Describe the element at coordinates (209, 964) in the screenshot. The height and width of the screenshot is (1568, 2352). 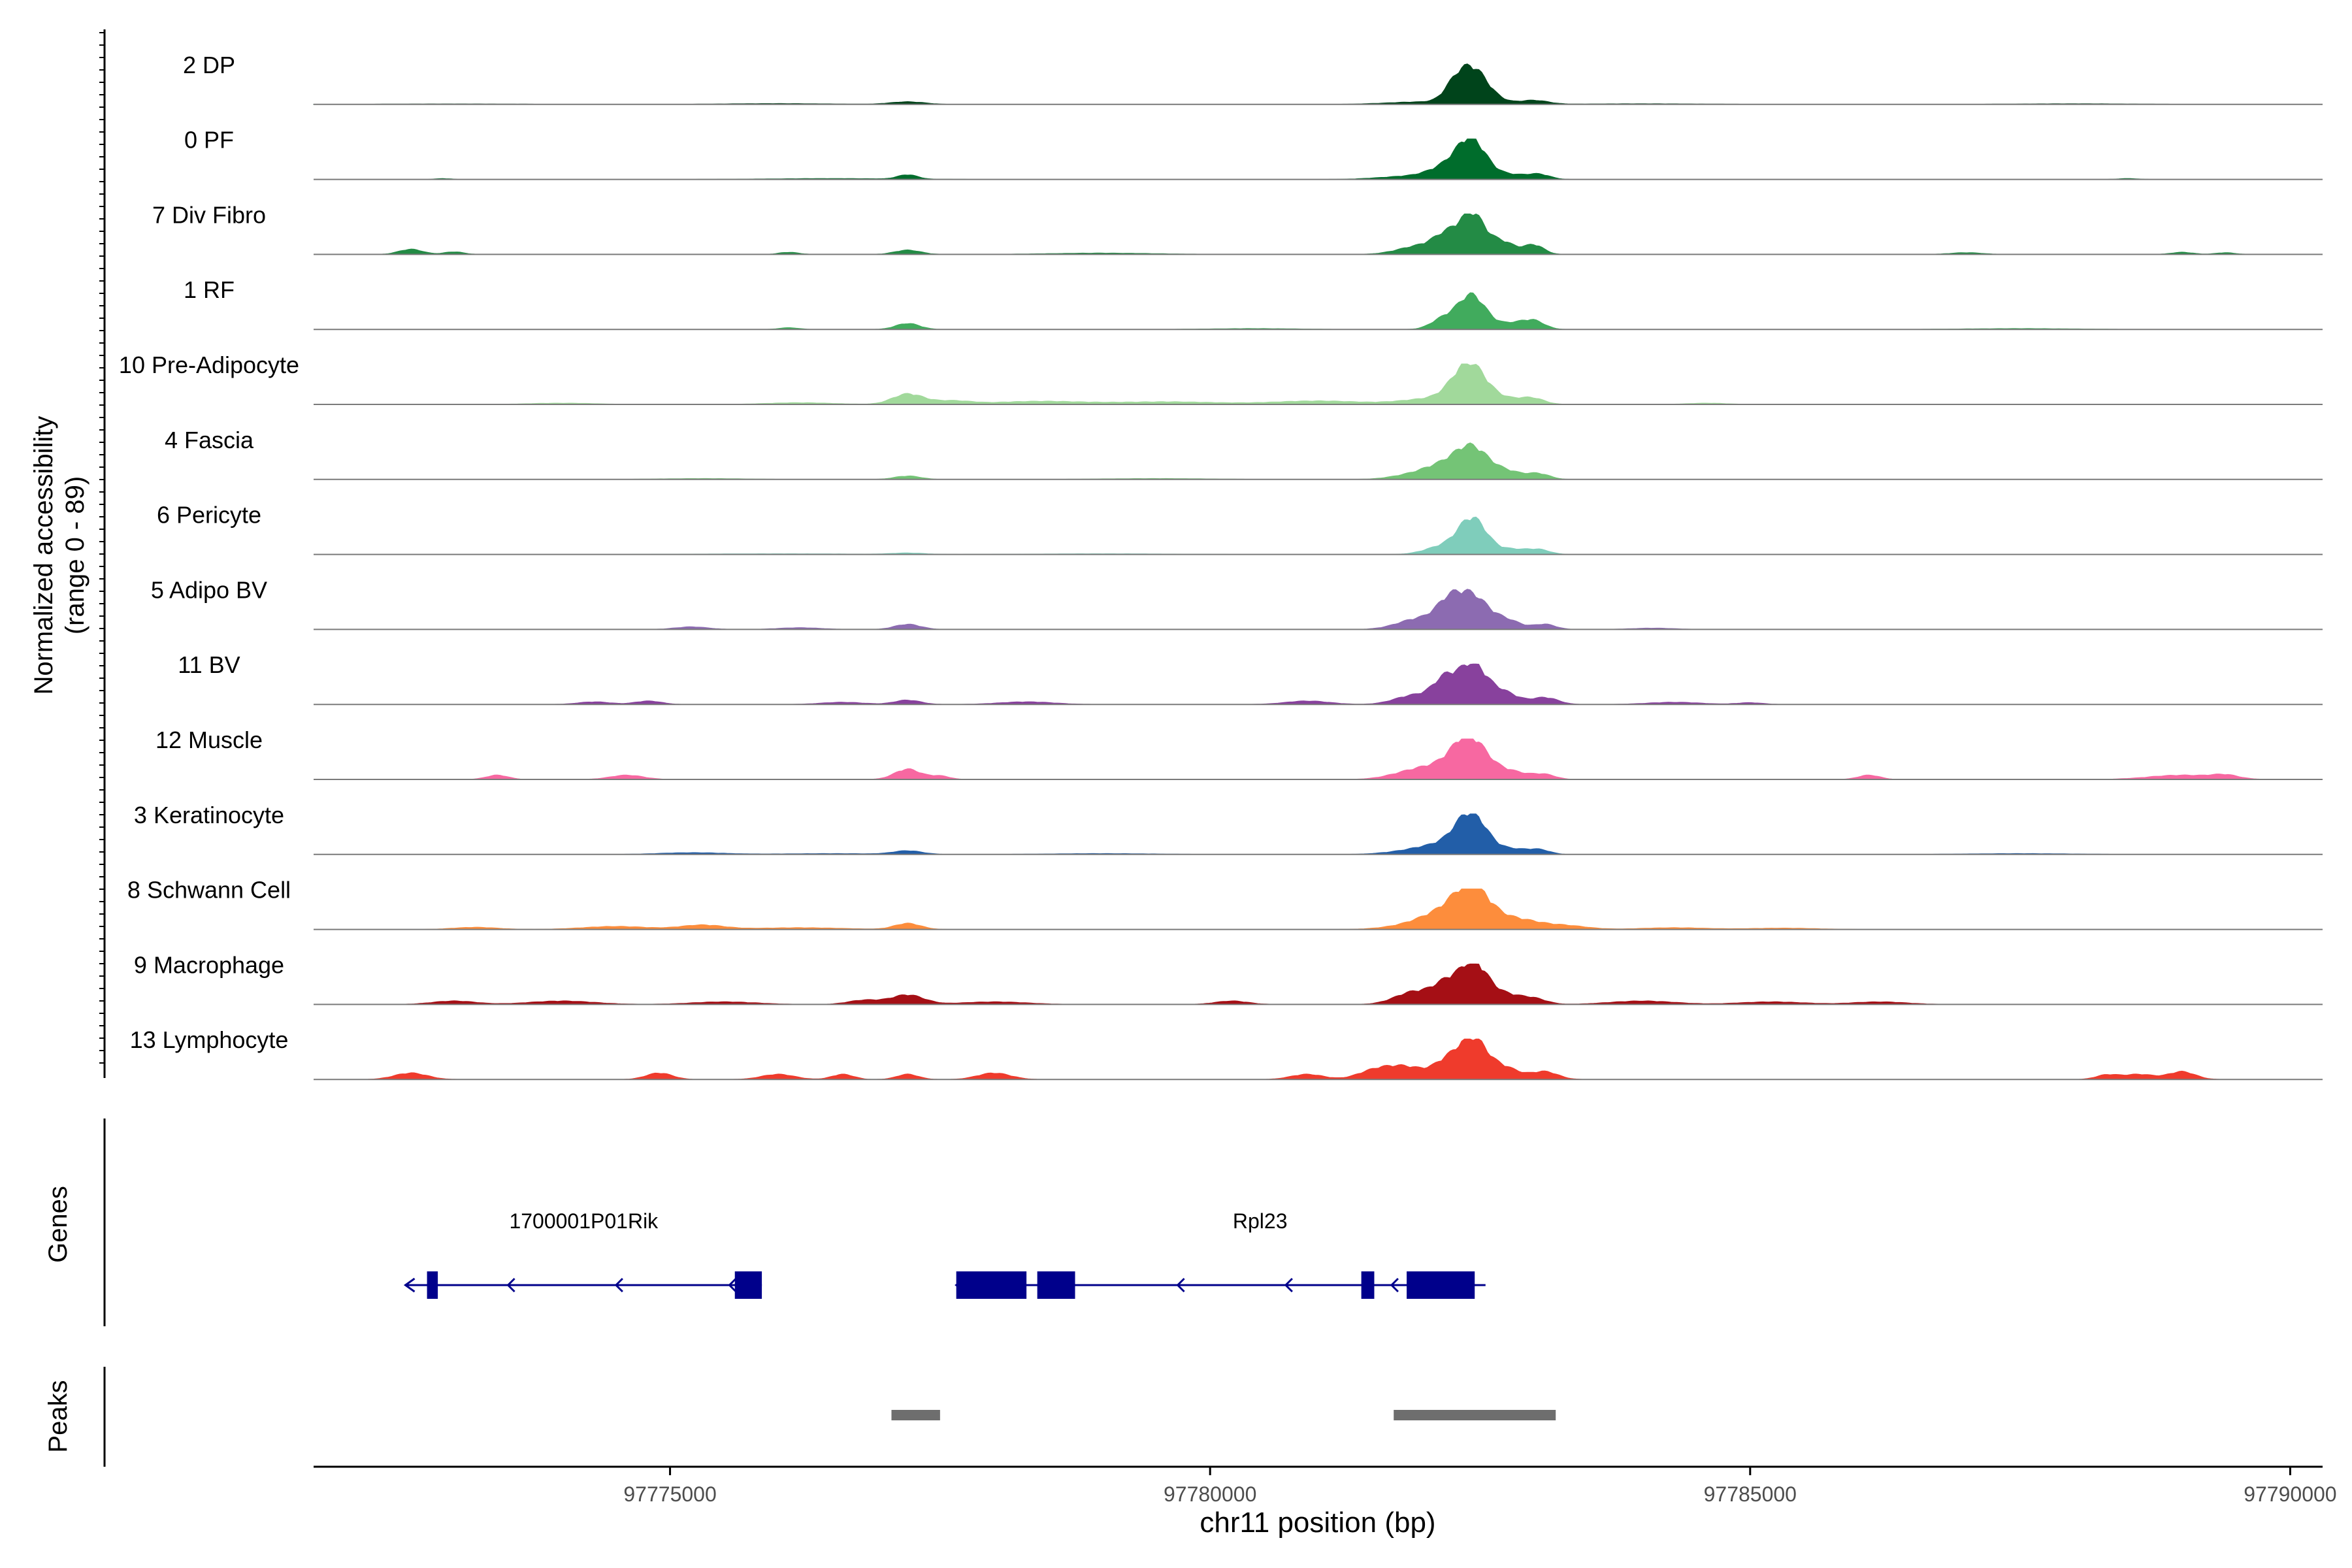
I see `track-label: 9 Macrophage` at that location.